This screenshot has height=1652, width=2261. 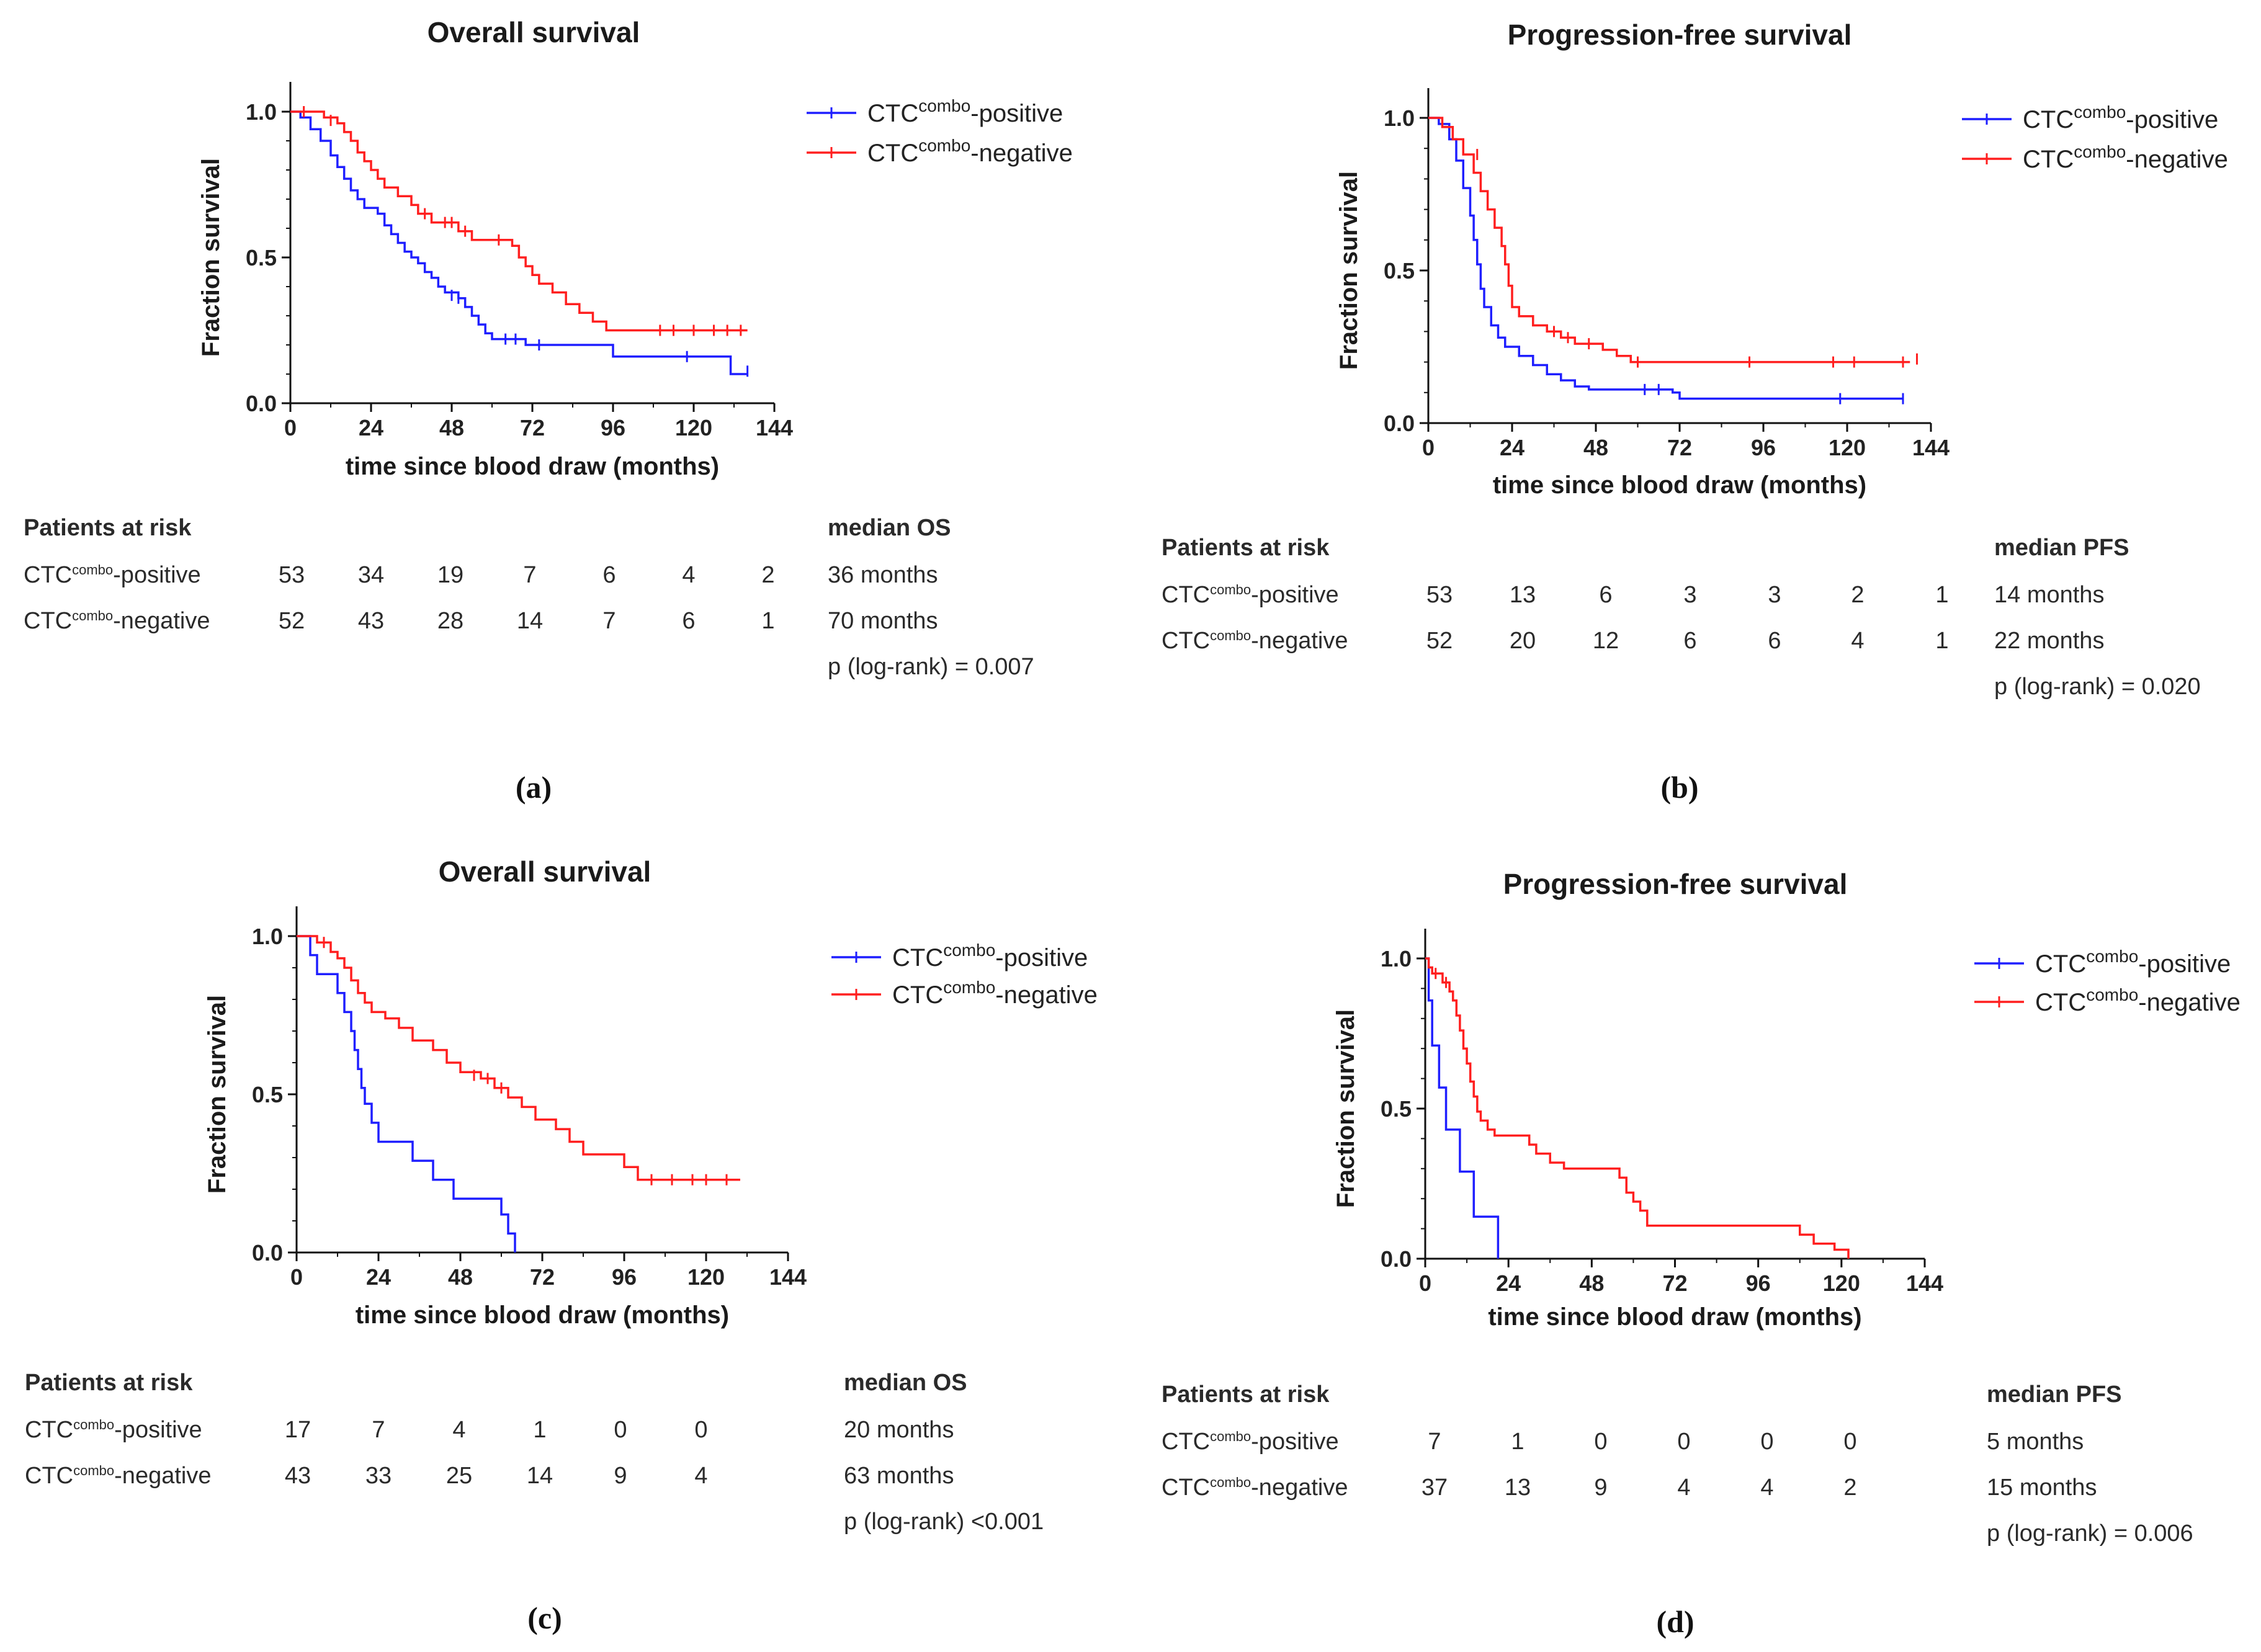 What do you see at coordinates (371, 621) in the screenshot?
I see `risk-cell-negative: 43` at bounding box center [371, 621].